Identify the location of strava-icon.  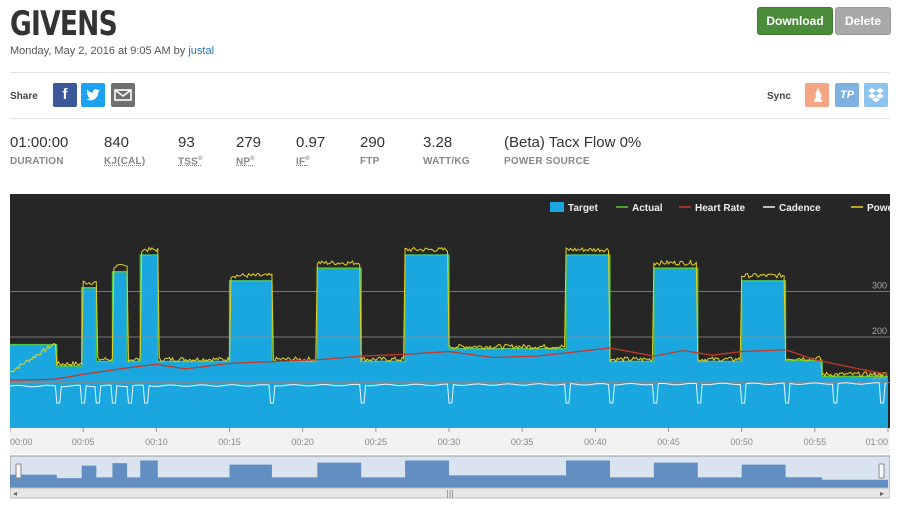
(817, 95).